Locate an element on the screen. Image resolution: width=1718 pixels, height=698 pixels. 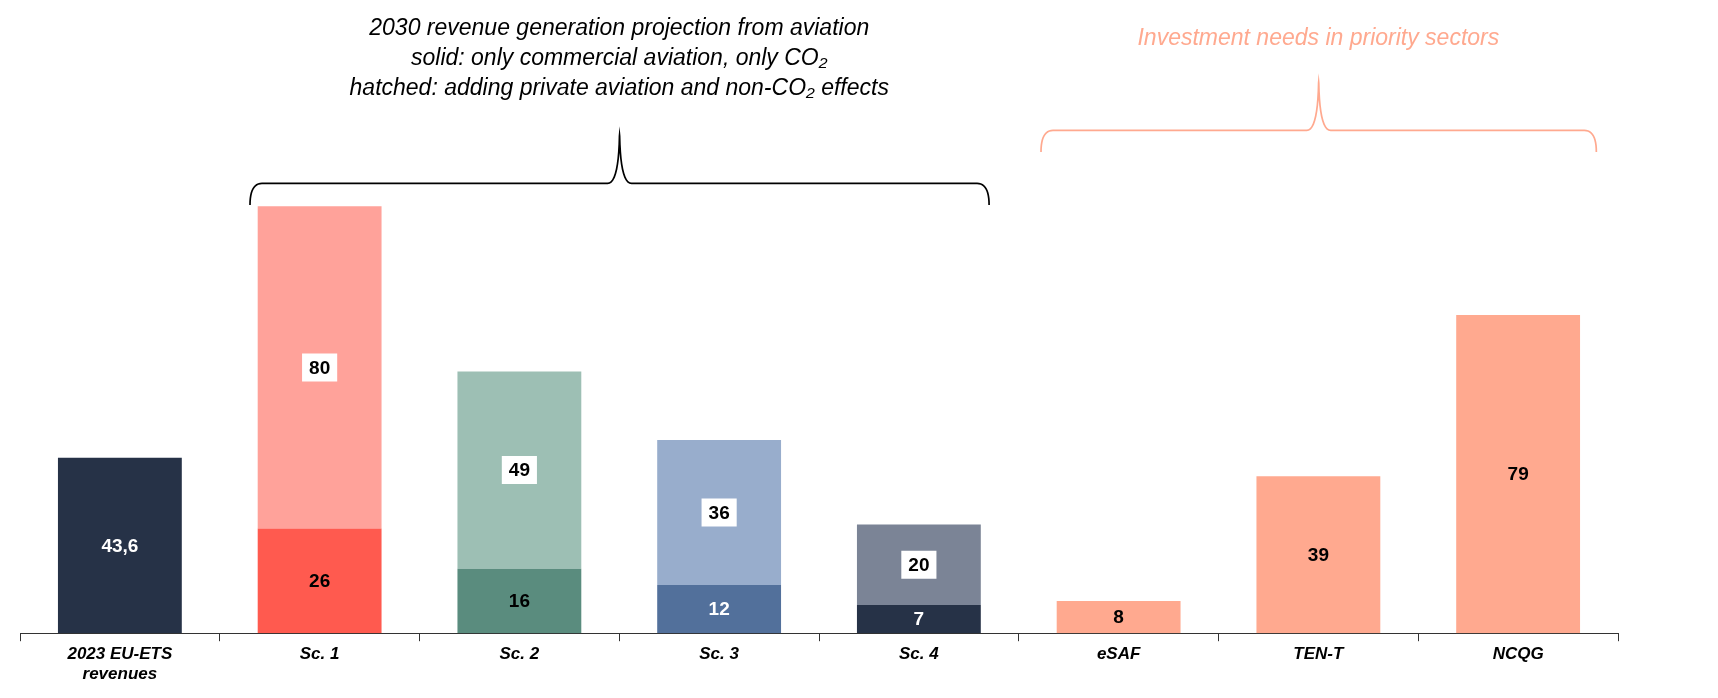
data-label: 12 is located at coordinates (719, 609).